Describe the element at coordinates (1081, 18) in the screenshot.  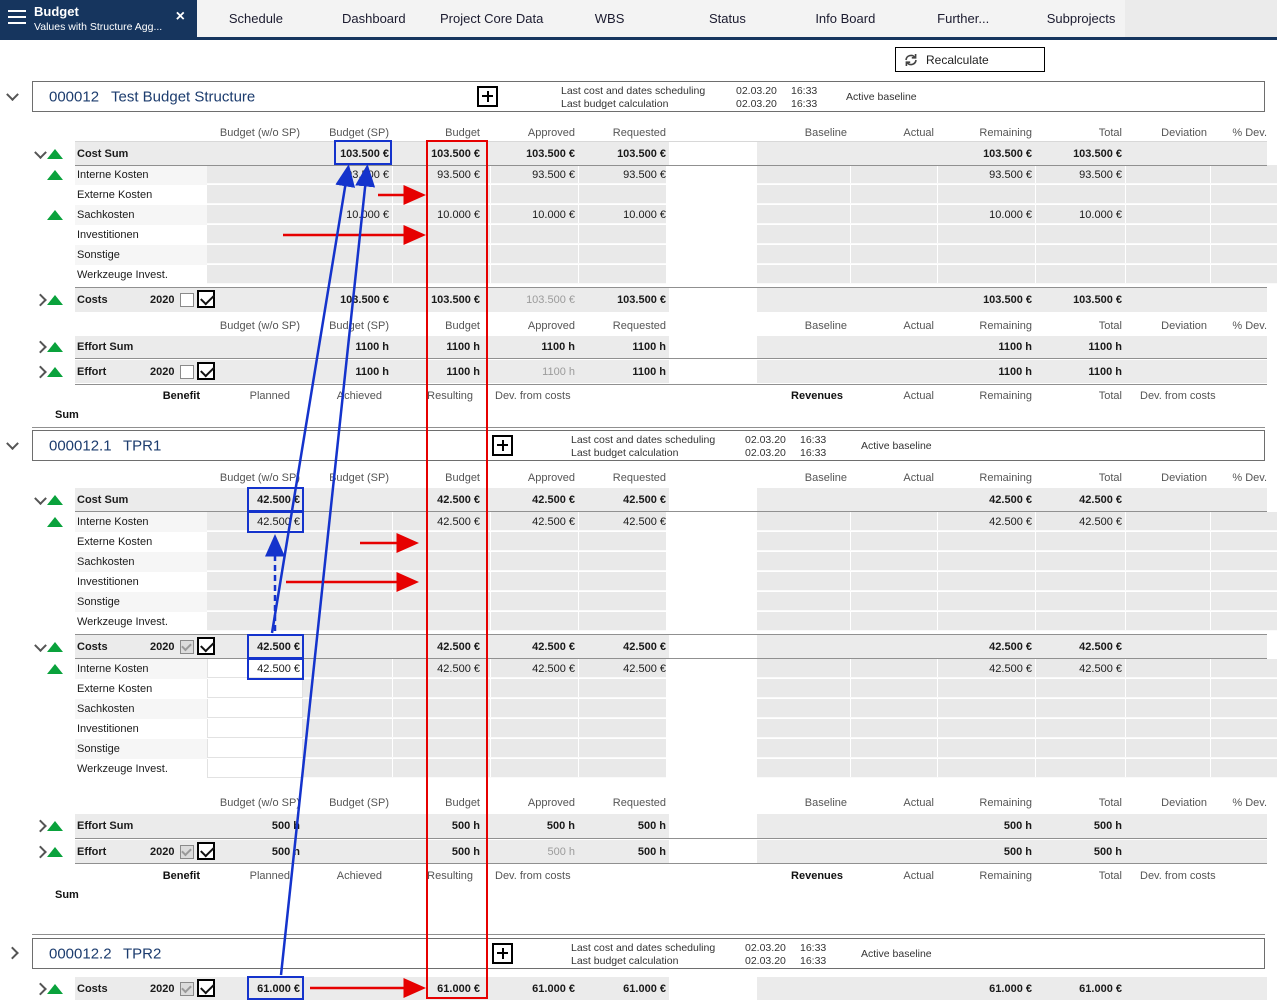
I see `tab-subprojects: Subprojects` at that location.